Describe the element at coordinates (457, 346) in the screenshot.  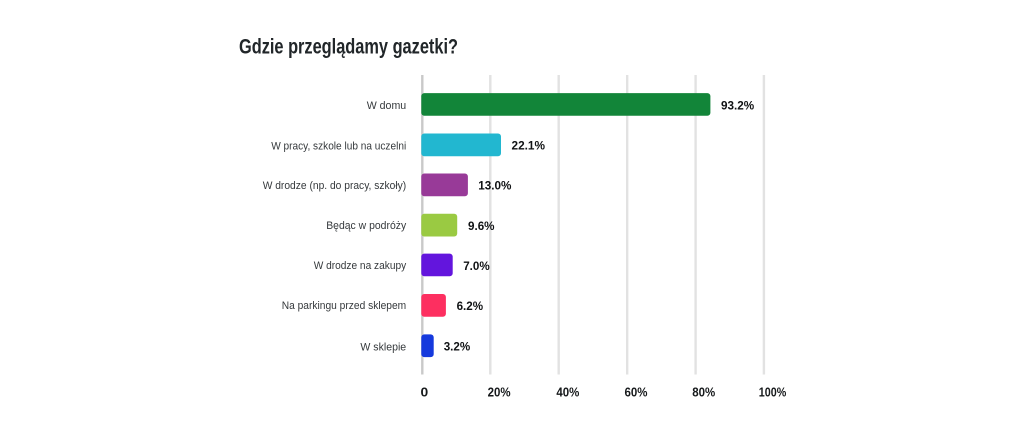
I see `svg-text: 3.2%` at that location.